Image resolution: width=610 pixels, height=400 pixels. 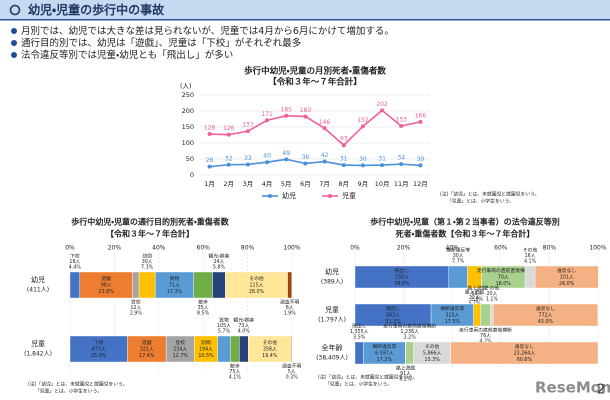 What do you see at coordinates (359, 332) in the screenshot?
I see `segment-count: 1,355人` at bounding box center [359, 332].